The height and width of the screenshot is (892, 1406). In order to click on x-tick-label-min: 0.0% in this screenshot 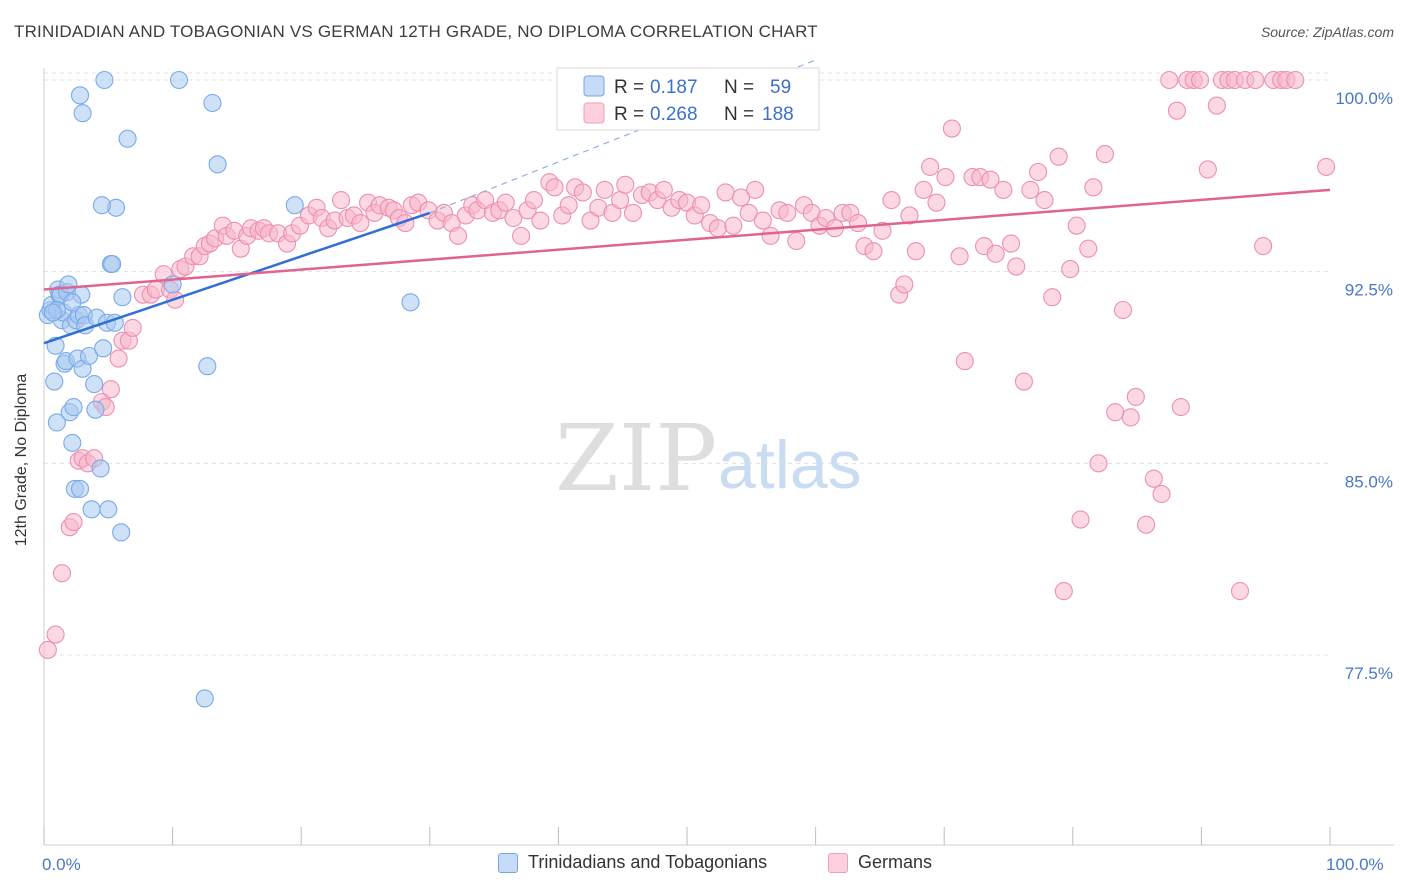, I will do `click(61, 864)`.